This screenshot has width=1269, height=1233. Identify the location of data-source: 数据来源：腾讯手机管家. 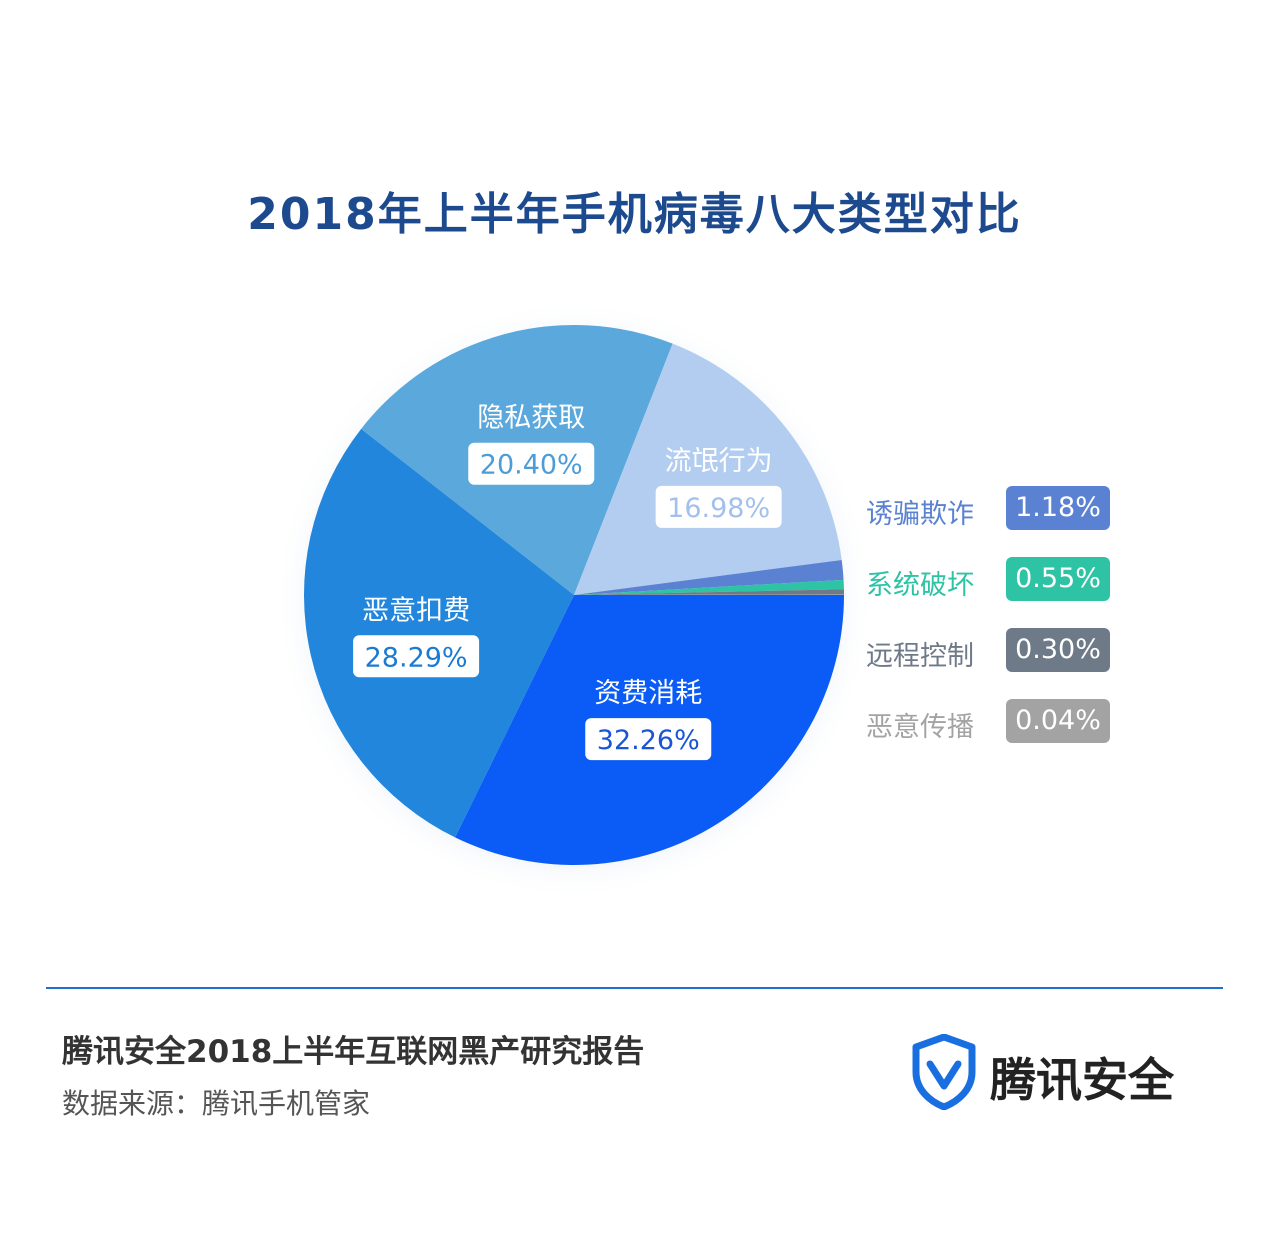
(216, 1103).